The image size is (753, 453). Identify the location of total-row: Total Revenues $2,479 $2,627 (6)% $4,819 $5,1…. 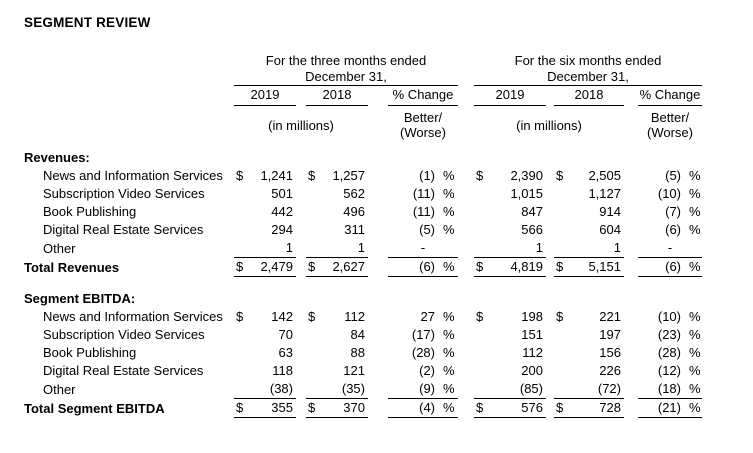
(363, 267).